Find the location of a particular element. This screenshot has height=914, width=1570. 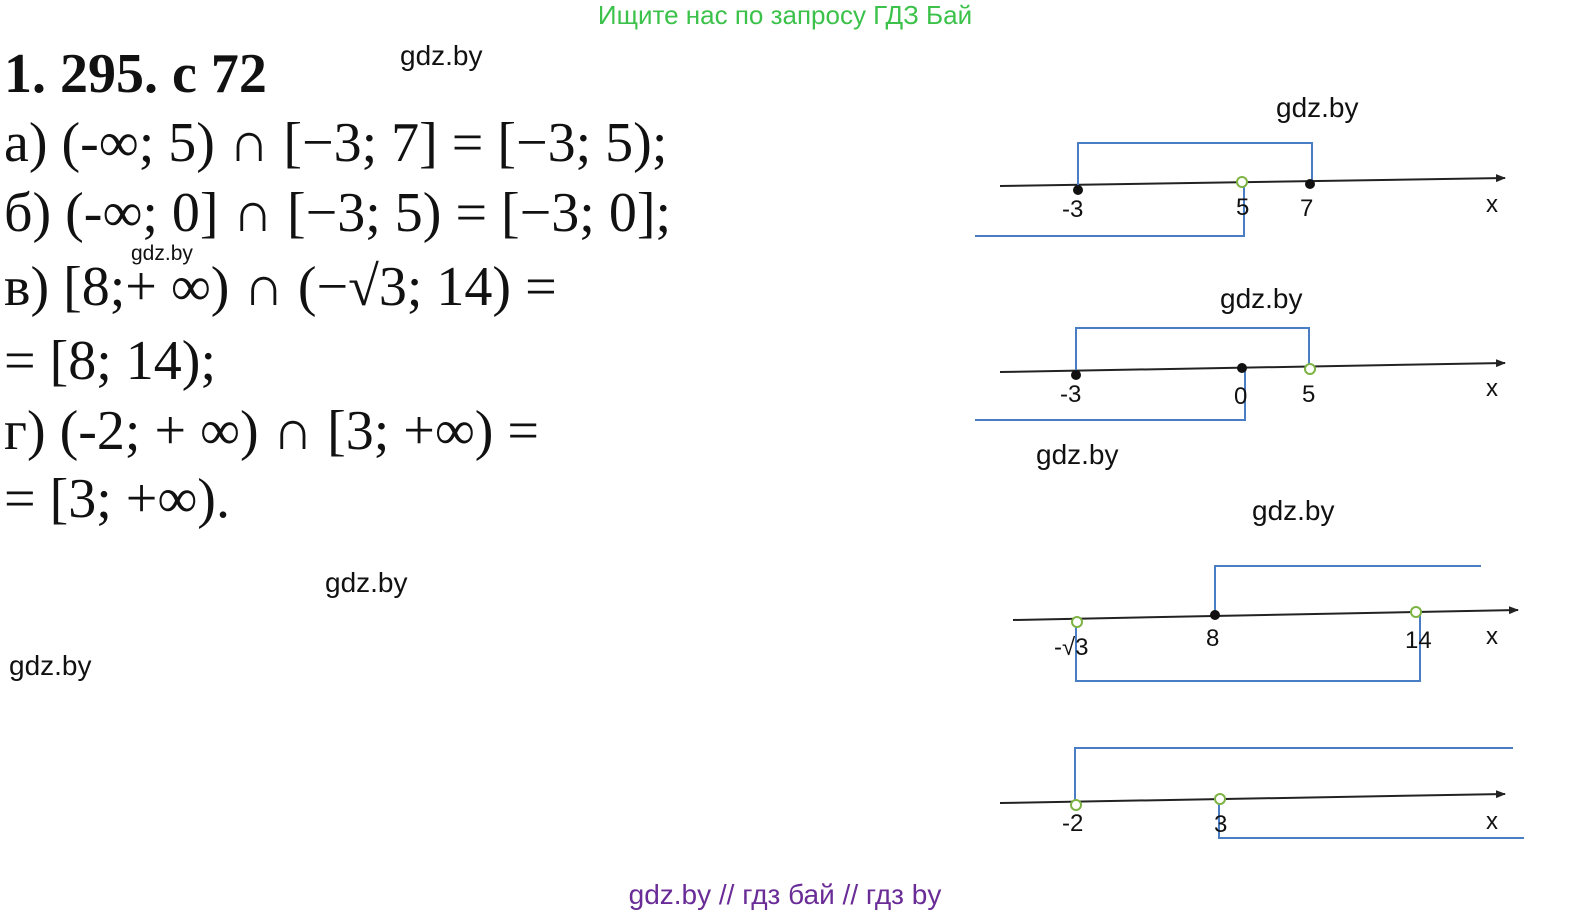

number-line-v: -√3 8 14 x is located at coordinates (1265, 623).